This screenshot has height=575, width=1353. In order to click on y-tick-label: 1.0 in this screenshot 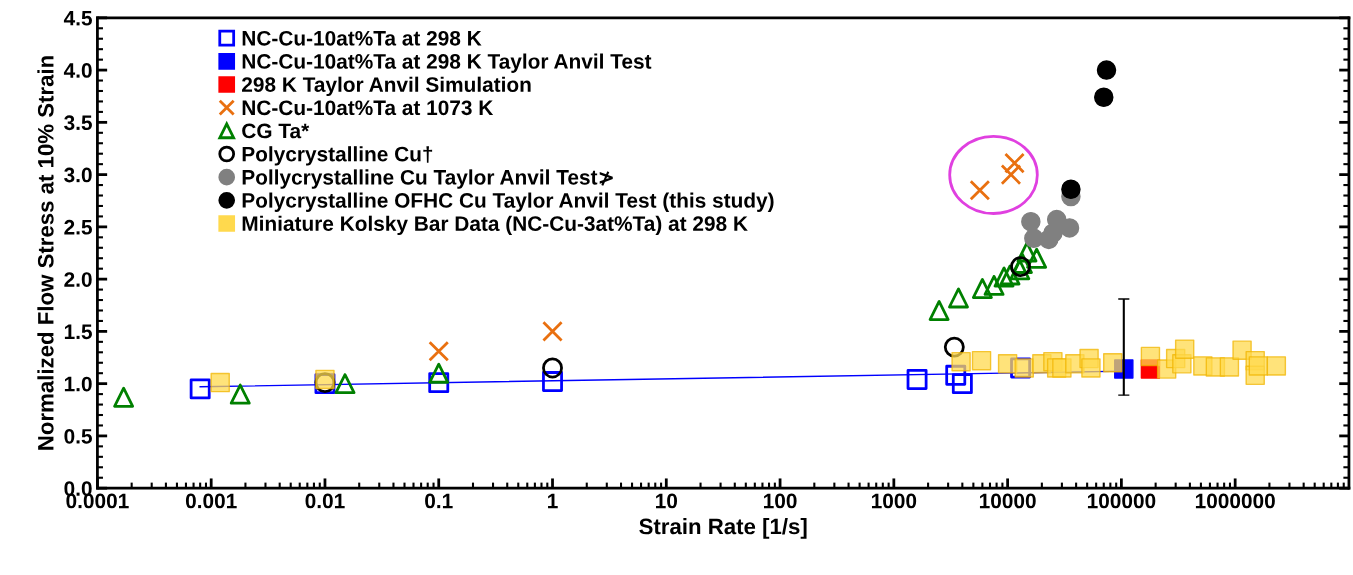, I will do `click(78, 384)`.